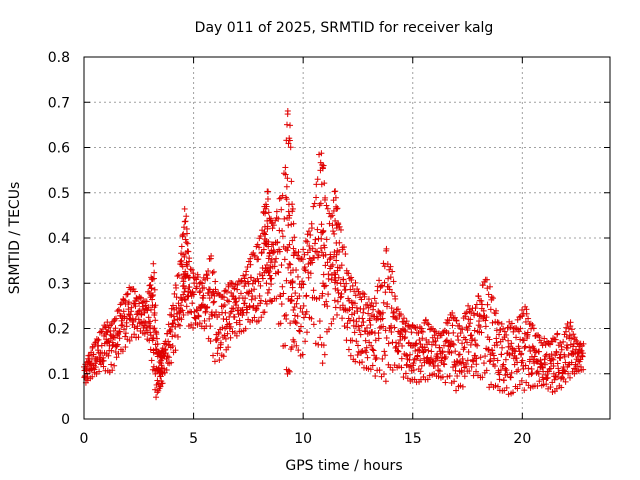 This screenshot has width=640, height=480. What do you see at coordinates (303, 439) in the screenshot?
I see `x-tick-label: 10` at bounding box center [303, 439].